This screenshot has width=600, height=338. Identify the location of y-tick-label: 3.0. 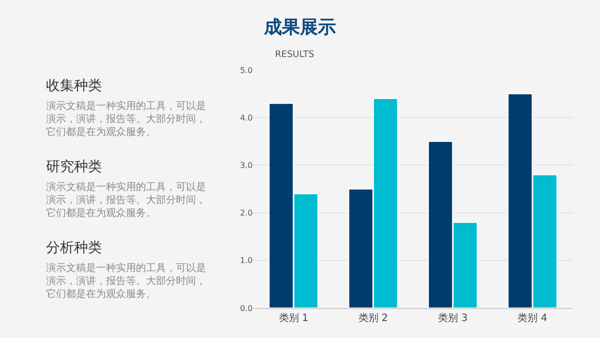
(246, 165).